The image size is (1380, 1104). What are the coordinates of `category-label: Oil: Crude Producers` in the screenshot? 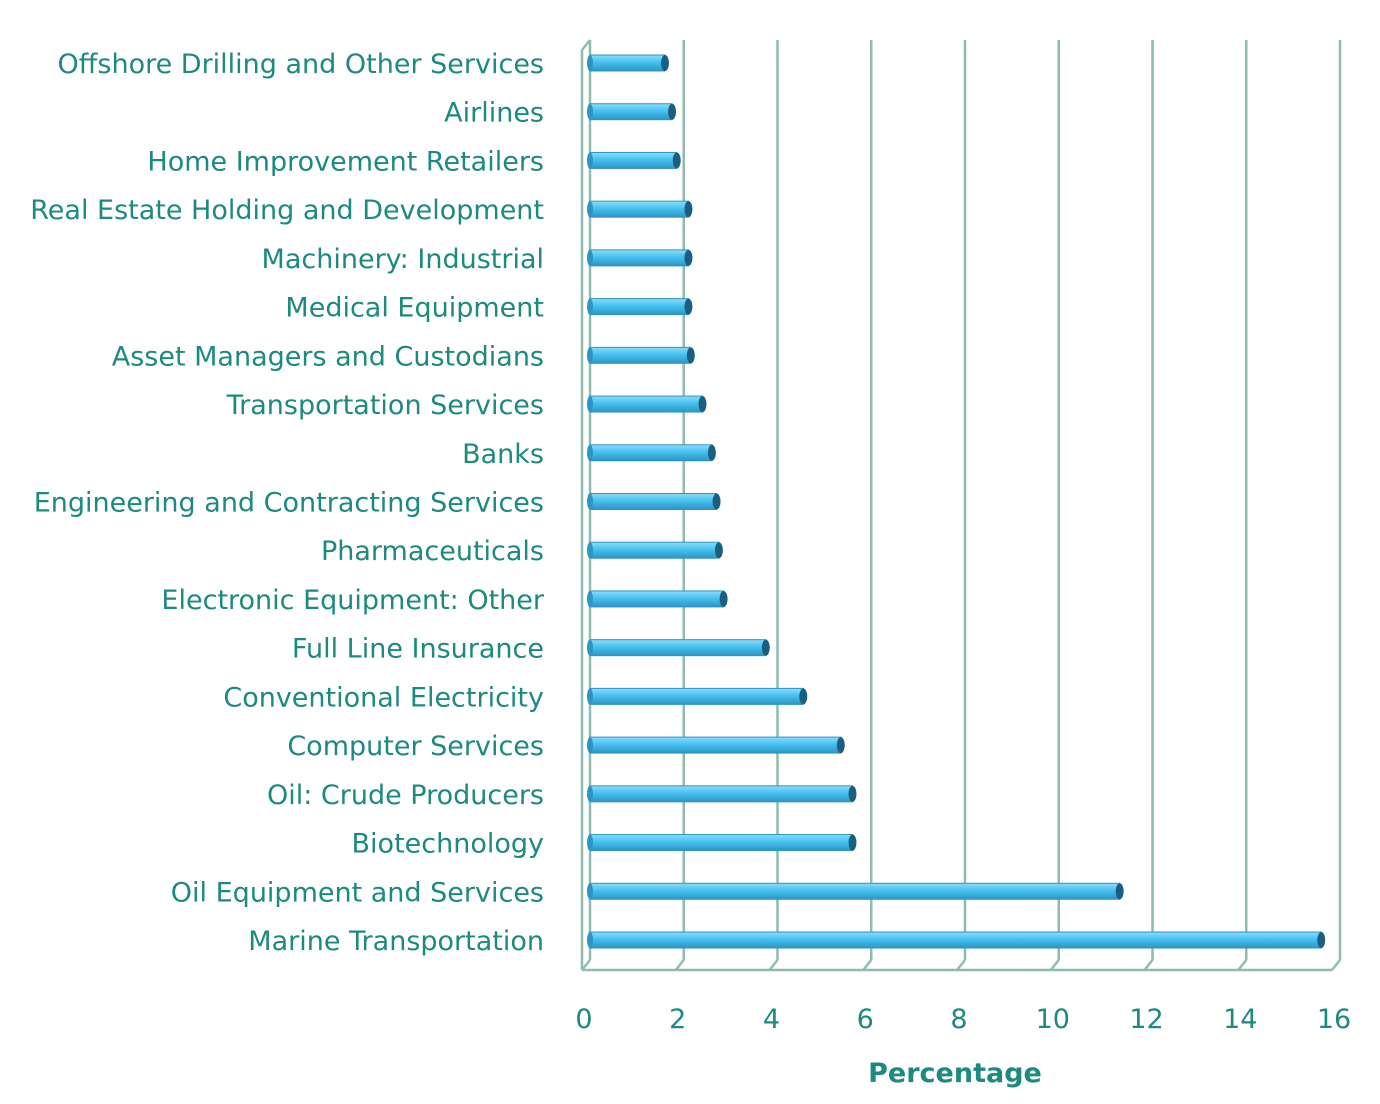 It's located at (405, 795).